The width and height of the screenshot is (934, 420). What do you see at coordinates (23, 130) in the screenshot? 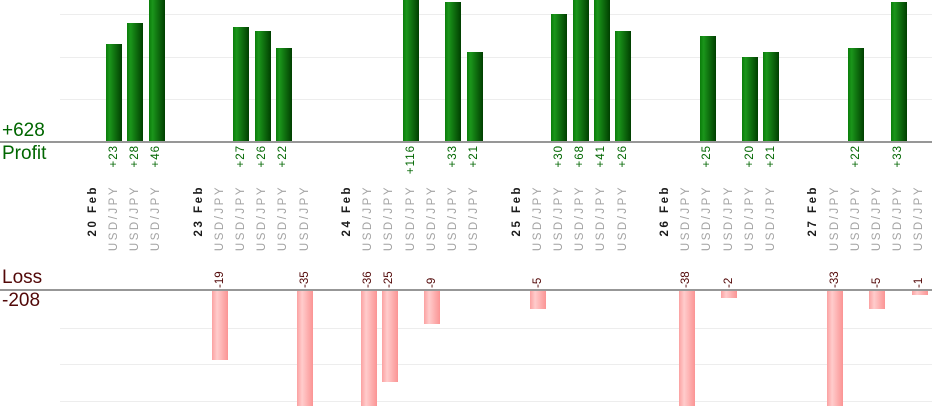
I see `profit-total-label: +628` at bounding box center [23, 130].